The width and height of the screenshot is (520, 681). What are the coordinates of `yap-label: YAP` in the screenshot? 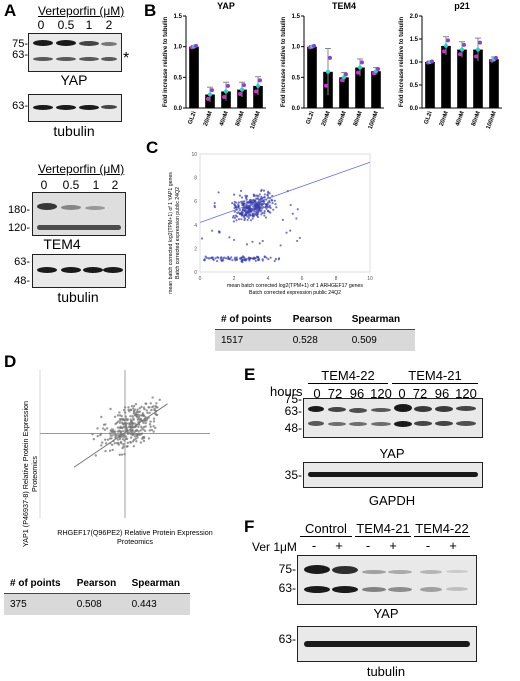 It's located at (74, 80).